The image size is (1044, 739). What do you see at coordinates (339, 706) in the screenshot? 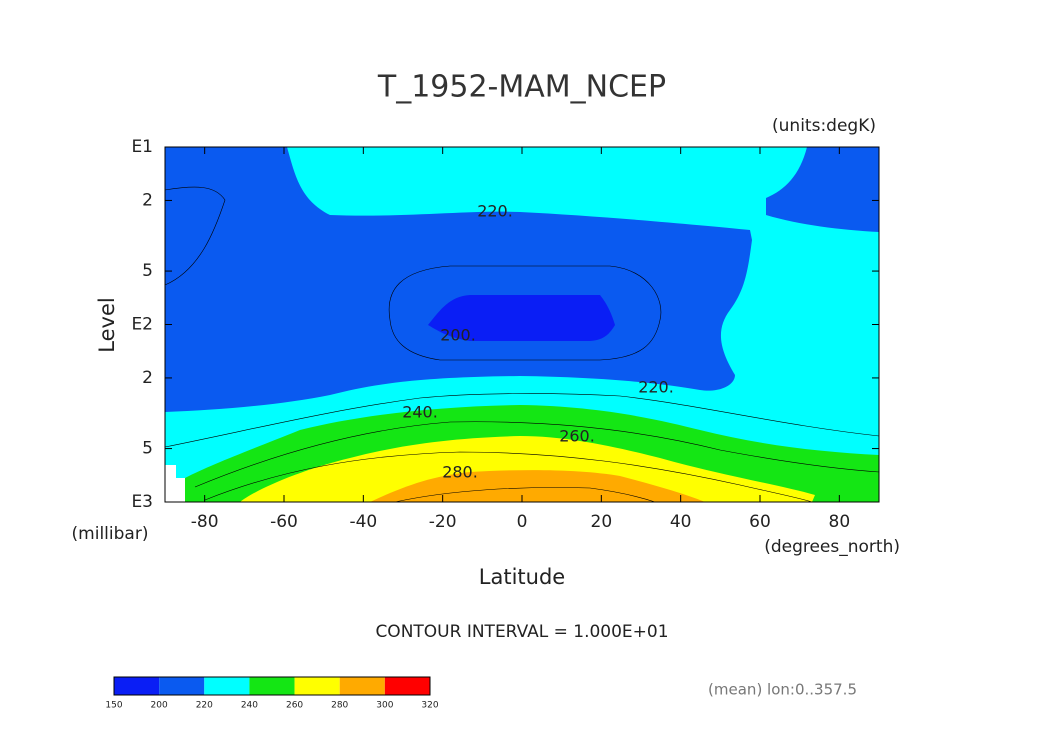
I see `colorbar-label: 280` at bounding box center [339, 706].